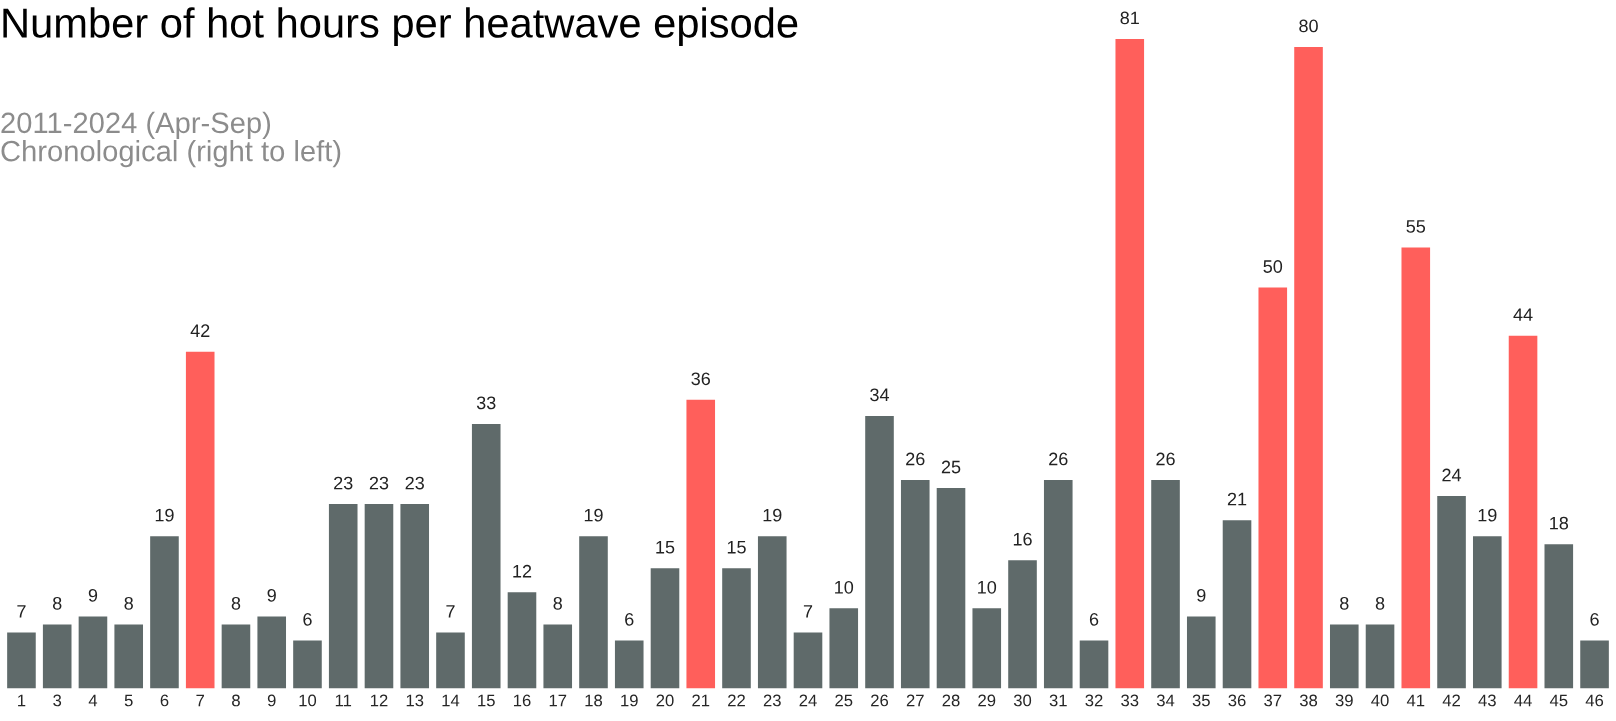 This screenshot has height=721, width=1616. What do you see at coordinates (1415, 700) in the screenshot?
I see `x-tick-label: 41` at bounding box center [1415, 700].